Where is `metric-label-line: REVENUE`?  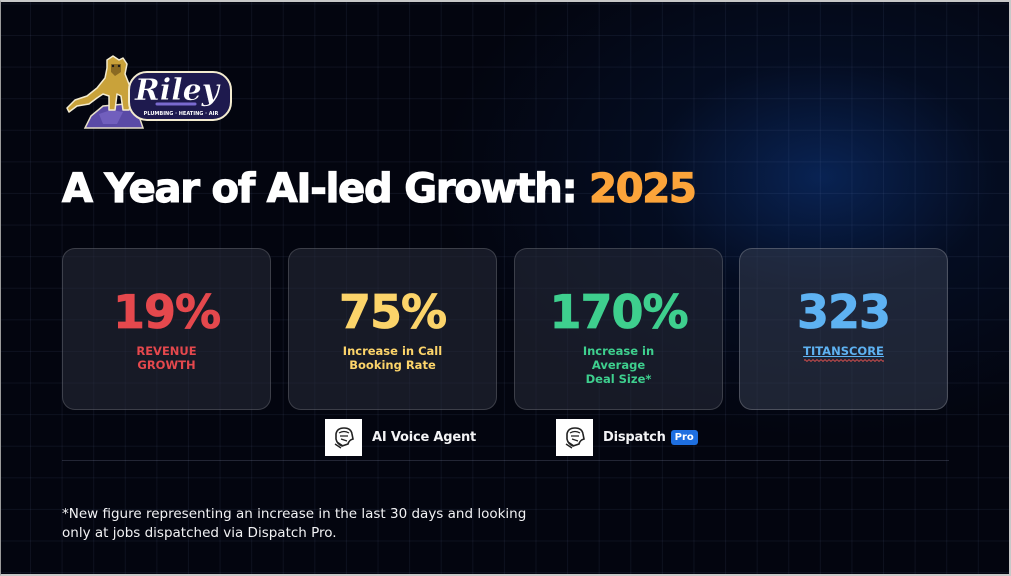 metric-label-line: REVENUE is located at coordinates (166, 351).